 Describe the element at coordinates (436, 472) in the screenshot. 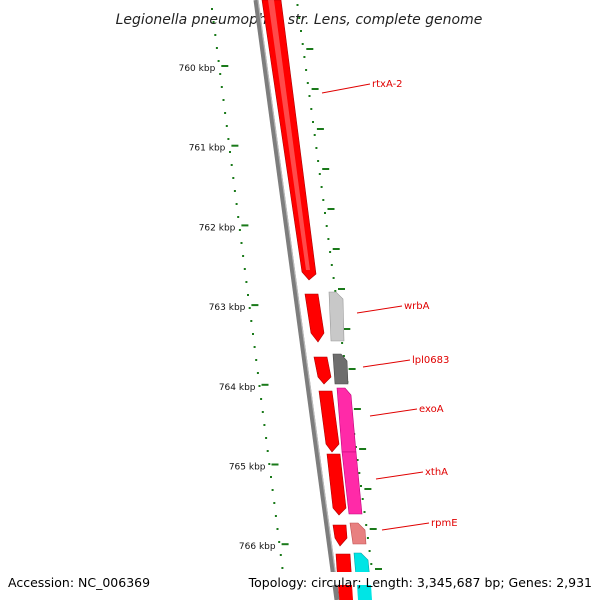

I see `gene-label-xthA: xthA` at that location.